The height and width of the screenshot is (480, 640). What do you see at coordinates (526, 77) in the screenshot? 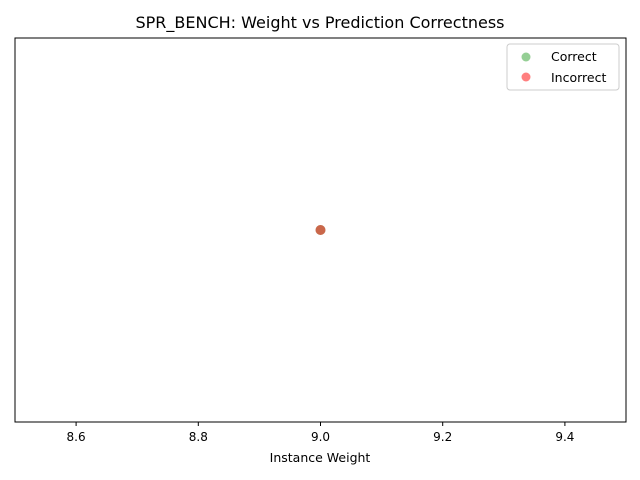
I see `legend-marker-incorrect` at bounding box center [526, 77].